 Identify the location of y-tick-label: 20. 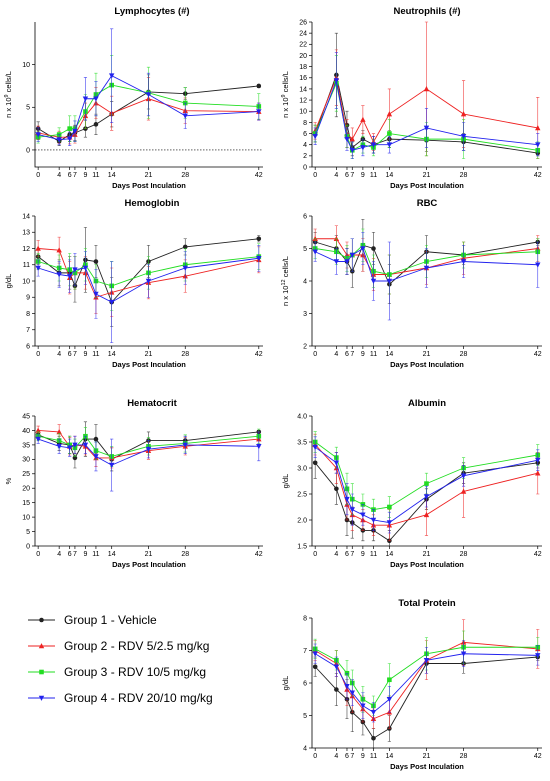
(303, 56).